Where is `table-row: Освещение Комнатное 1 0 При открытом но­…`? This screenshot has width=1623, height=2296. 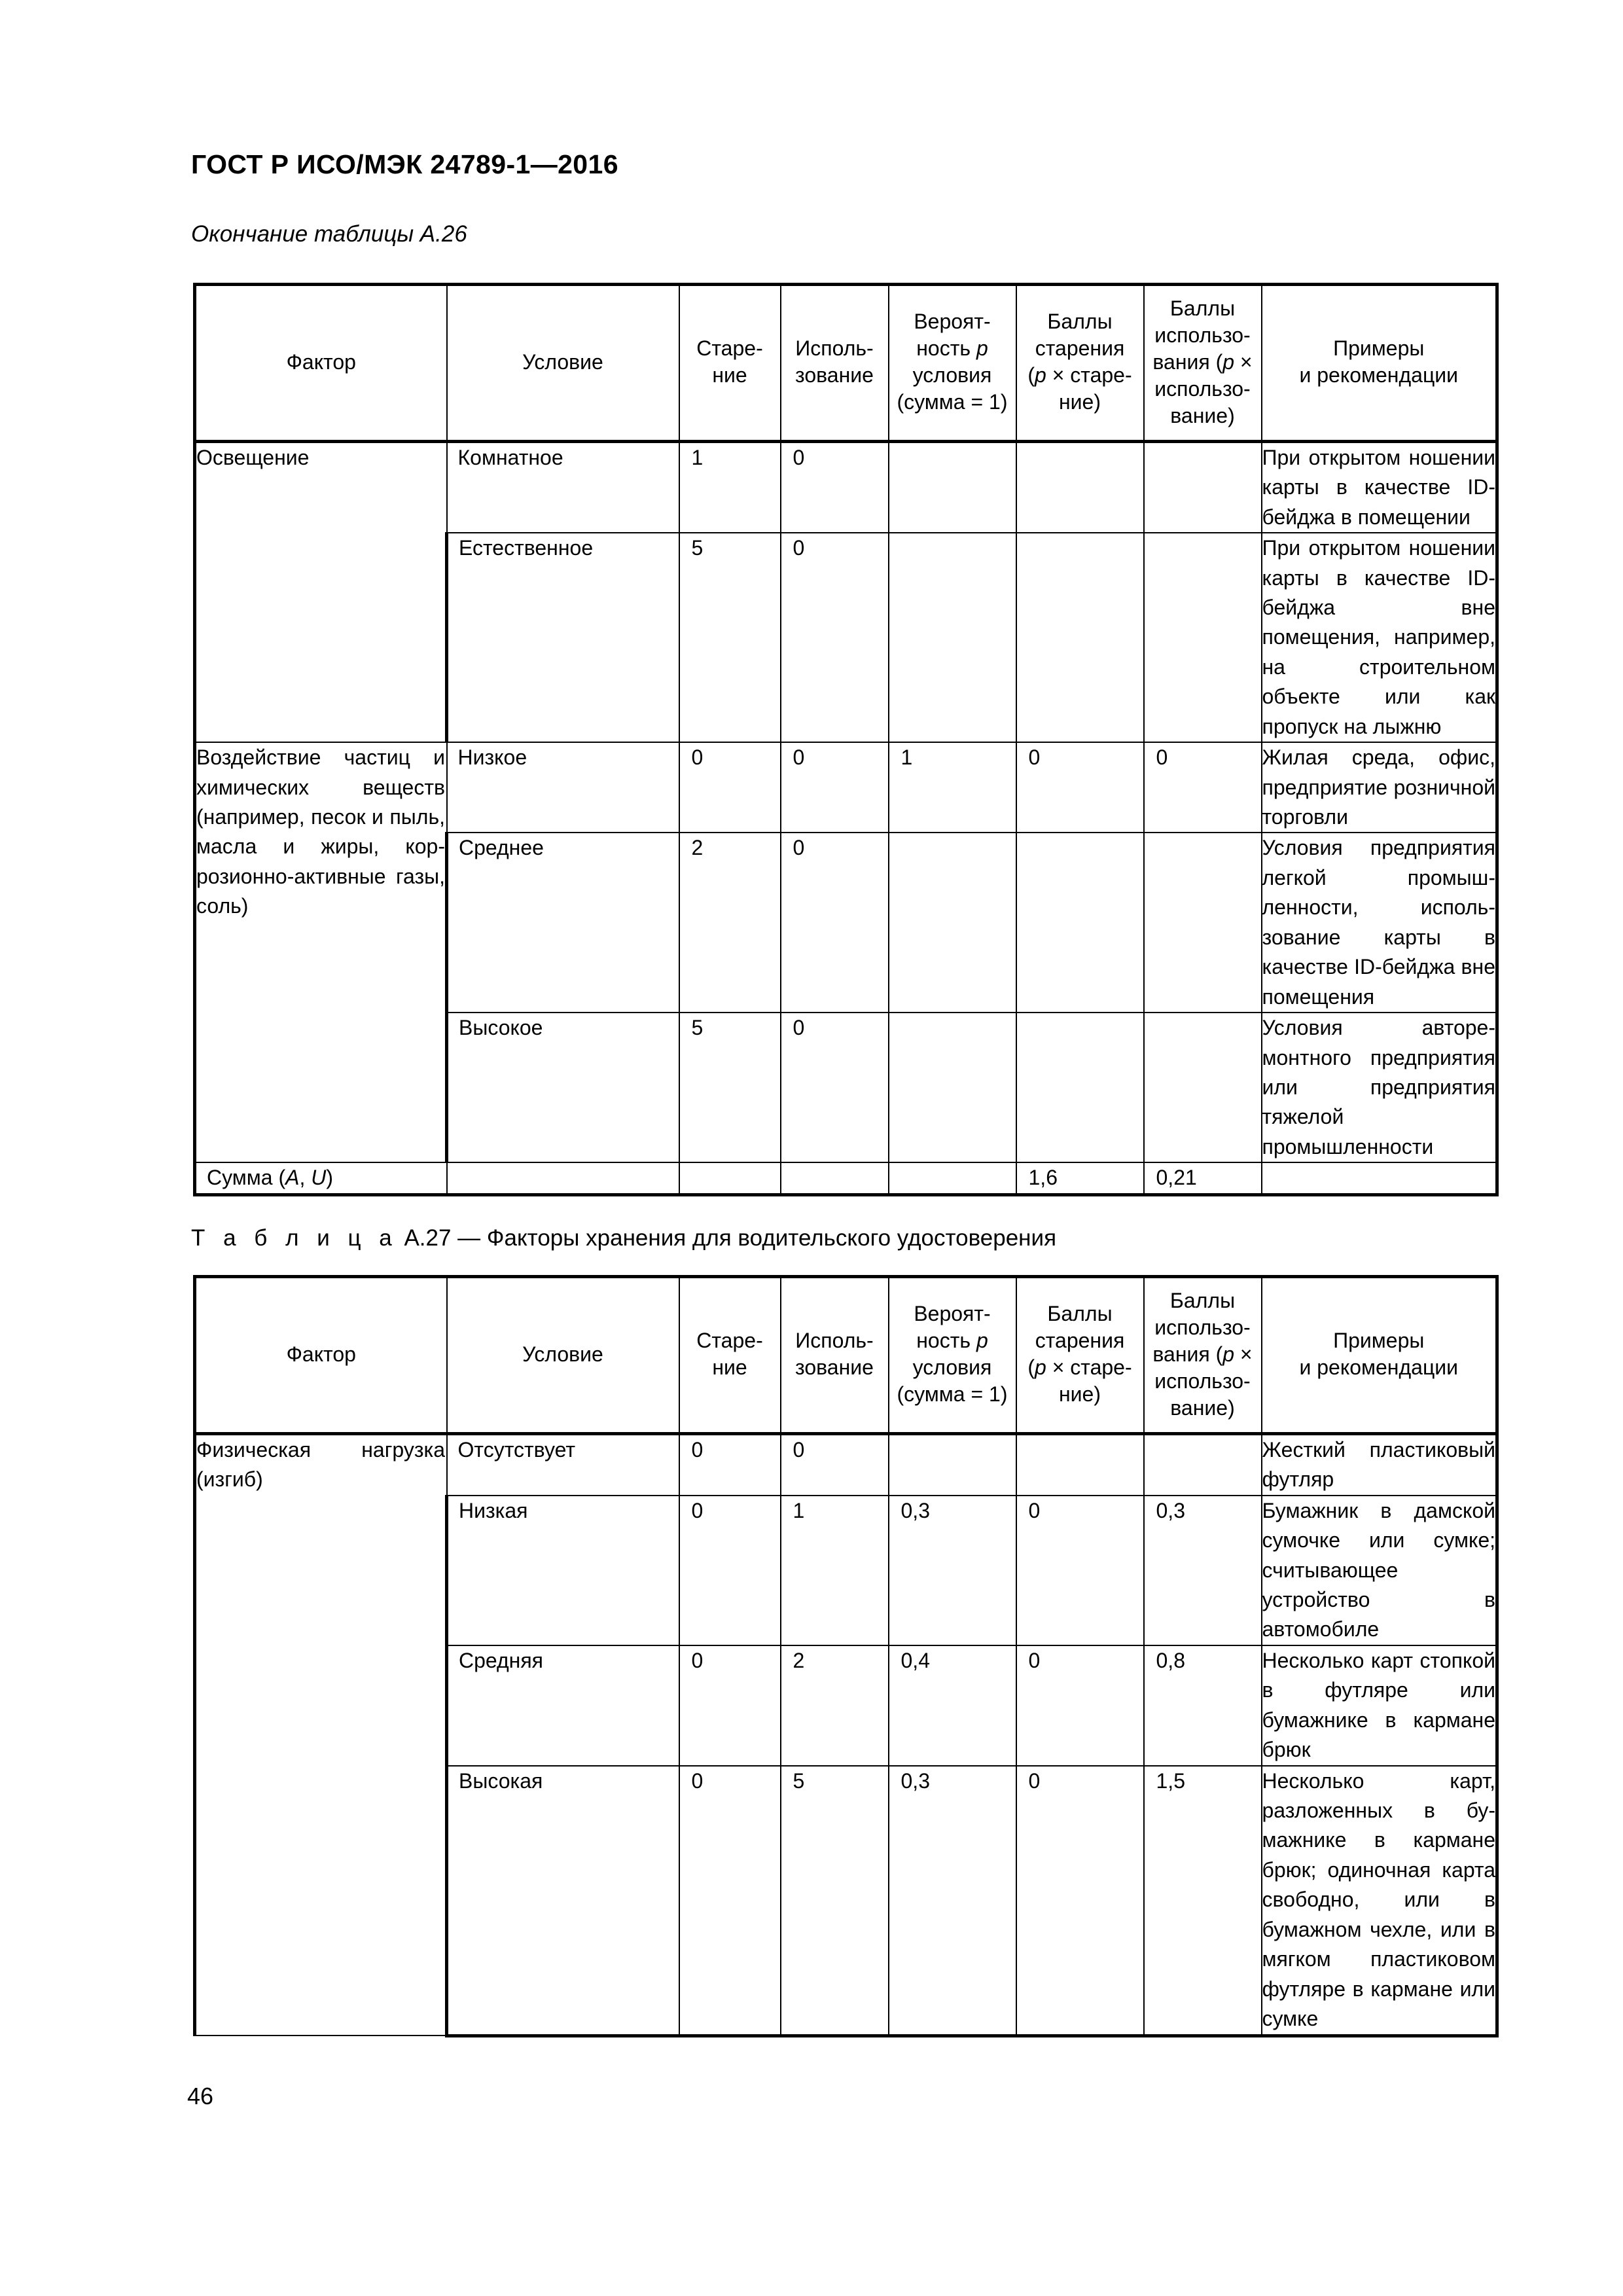 table-row: Освещение Комнатное 1 0 При открытом но­… is located at coordinates (846, 592).